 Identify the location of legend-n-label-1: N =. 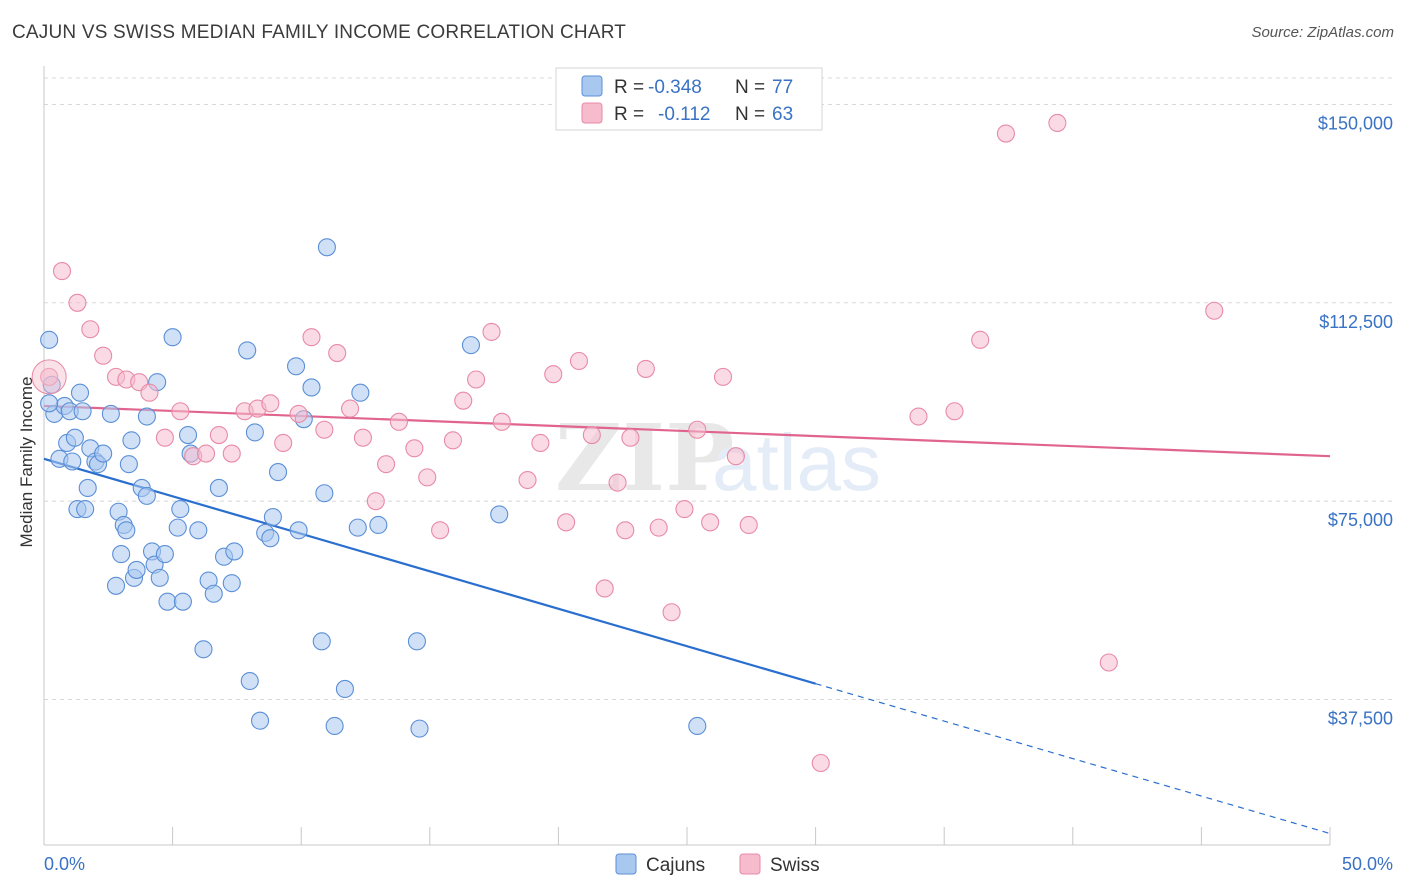
(750, 87).